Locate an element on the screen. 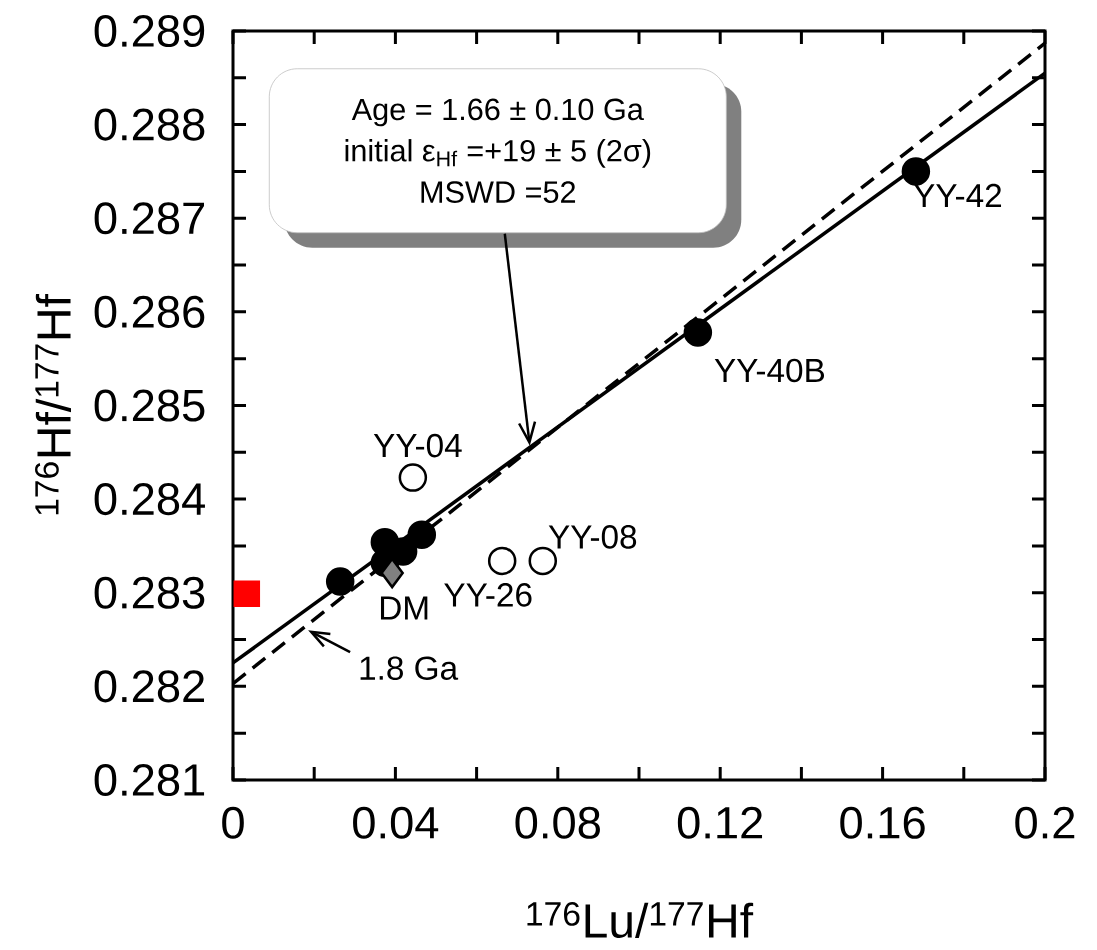 The image size is (1097, 950). y-tick-label: 0.284 is located at coordinates (149, 499).